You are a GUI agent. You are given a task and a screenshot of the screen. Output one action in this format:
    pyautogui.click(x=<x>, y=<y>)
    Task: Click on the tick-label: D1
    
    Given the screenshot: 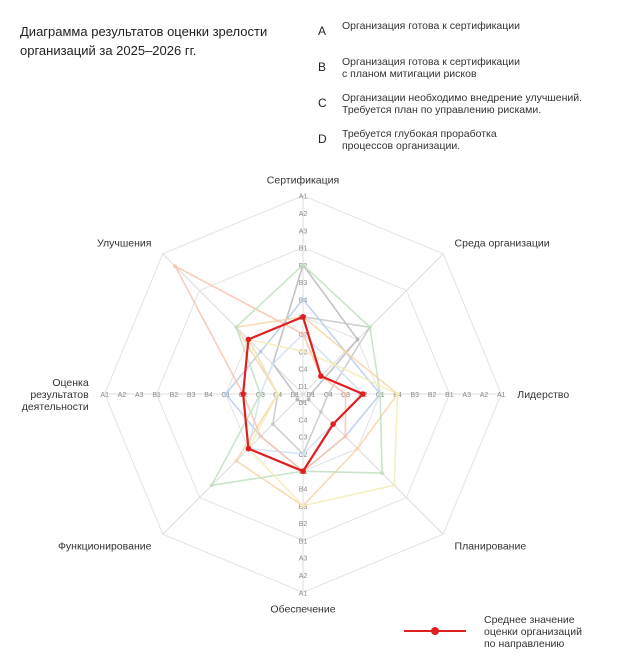 What is the action you would take?
    pyautogui.click(x=303, y=387)
    